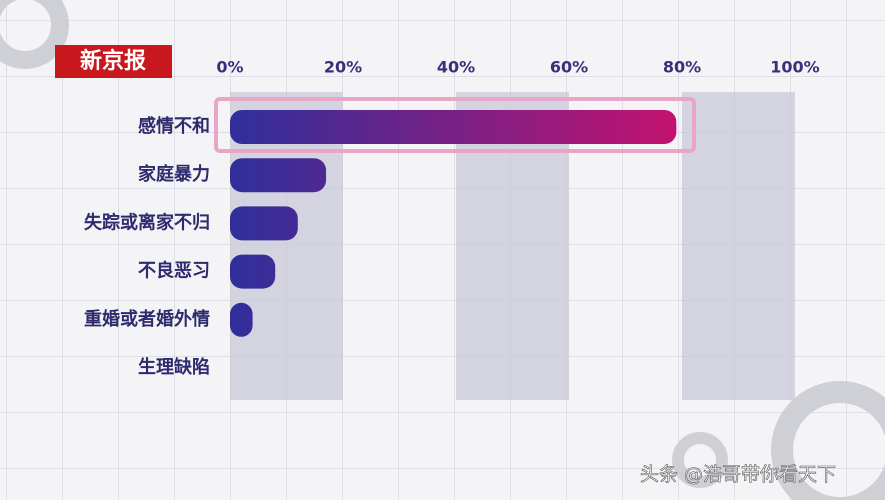  What do you see at coordinates (794, 67) in the screenshot?
I see `x-tick-label: 100%` at bounding box center [794, 67].